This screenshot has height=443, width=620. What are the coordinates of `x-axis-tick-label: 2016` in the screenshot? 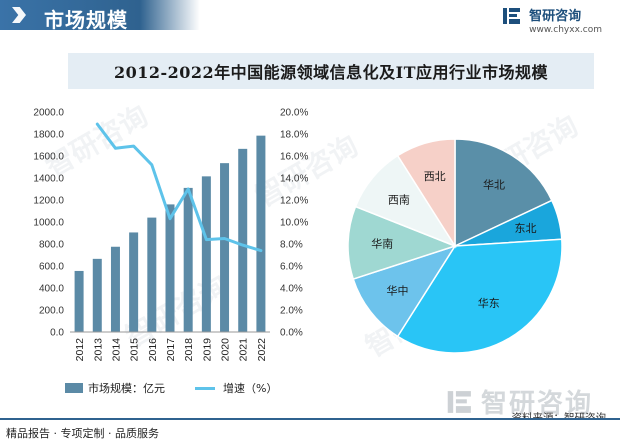 It's located at (153, 350).